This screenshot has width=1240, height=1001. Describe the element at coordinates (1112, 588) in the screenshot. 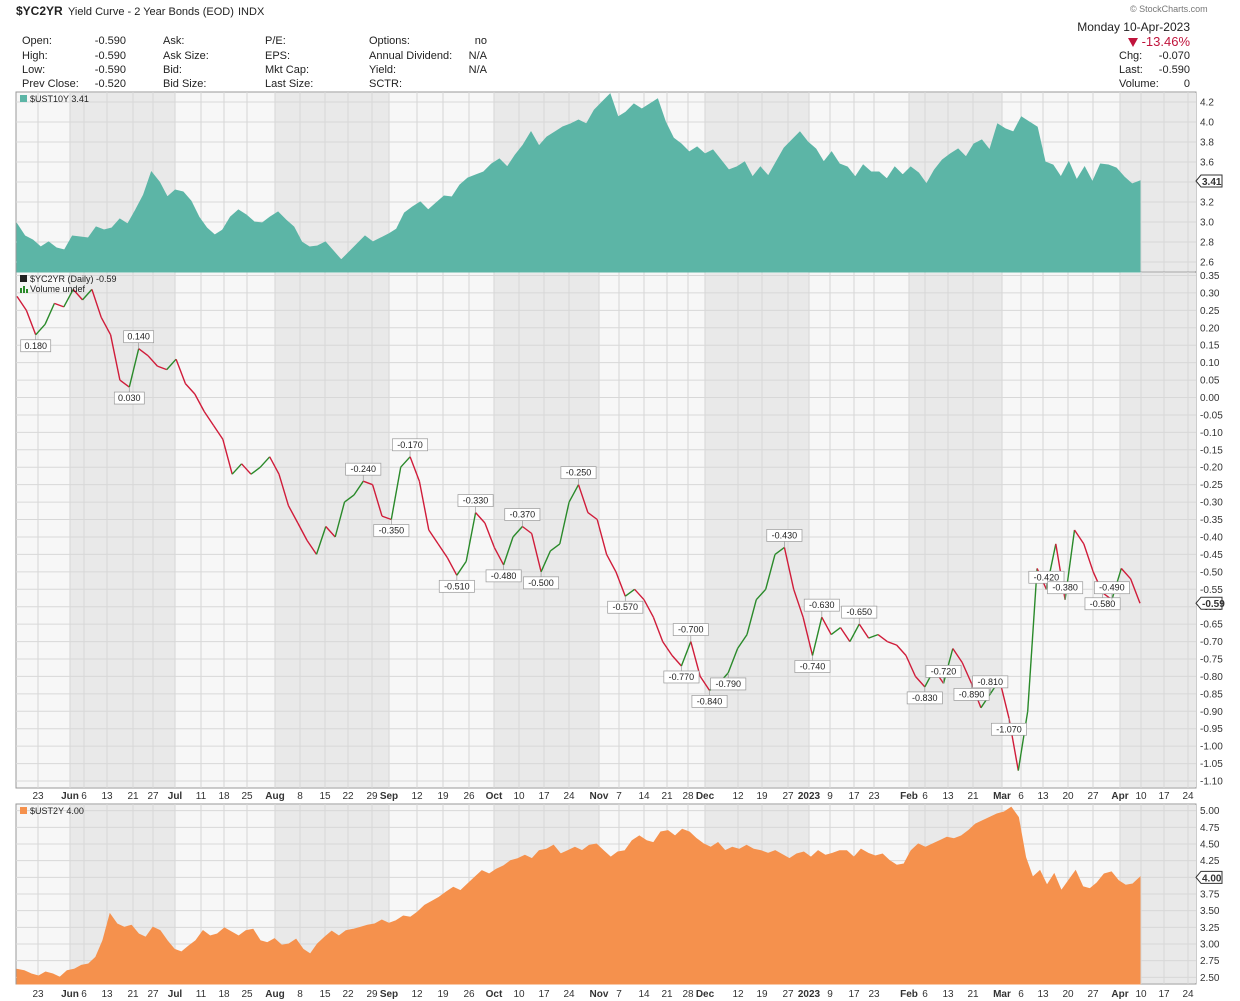

I see `data-label-text: -0.490` at that location.